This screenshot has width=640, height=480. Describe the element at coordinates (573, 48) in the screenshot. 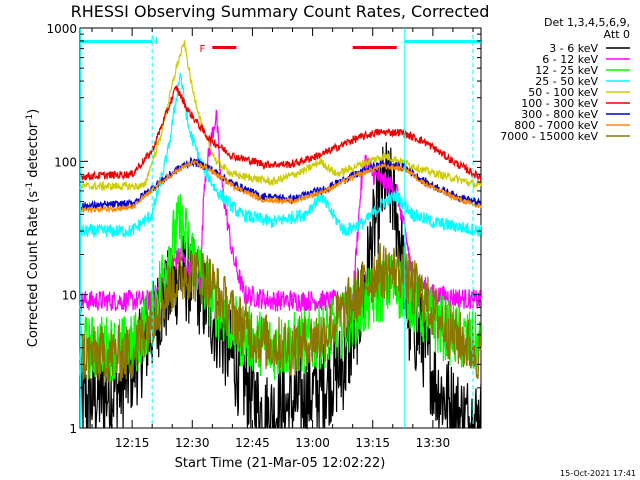

I see `legend-label-0: 3 - 6 keV` at that location.